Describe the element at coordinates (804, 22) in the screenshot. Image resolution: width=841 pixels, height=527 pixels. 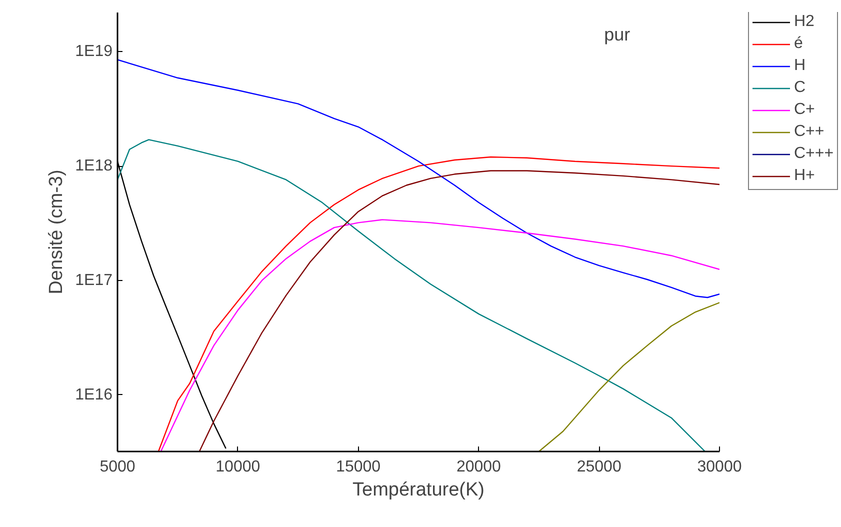
I see `legend-label: H2` at that location.